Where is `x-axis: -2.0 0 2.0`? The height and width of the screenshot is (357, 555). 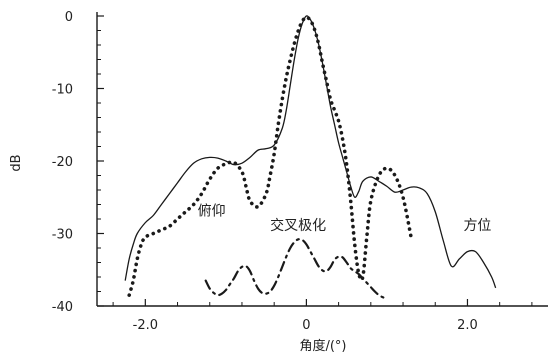 x-axis: -2.0 0 2.0 is located at coordinates (322, 316).